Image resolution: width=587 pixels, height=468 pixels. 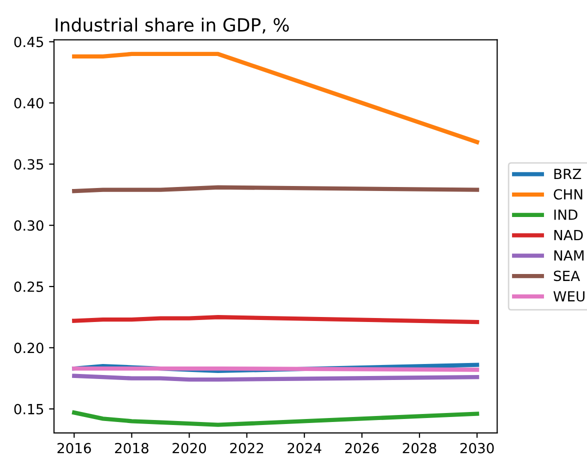 What do you see at coordinates (568, 194) in the screenshot?
I see `legend-label: CHN` at bounding box center [568, 194].